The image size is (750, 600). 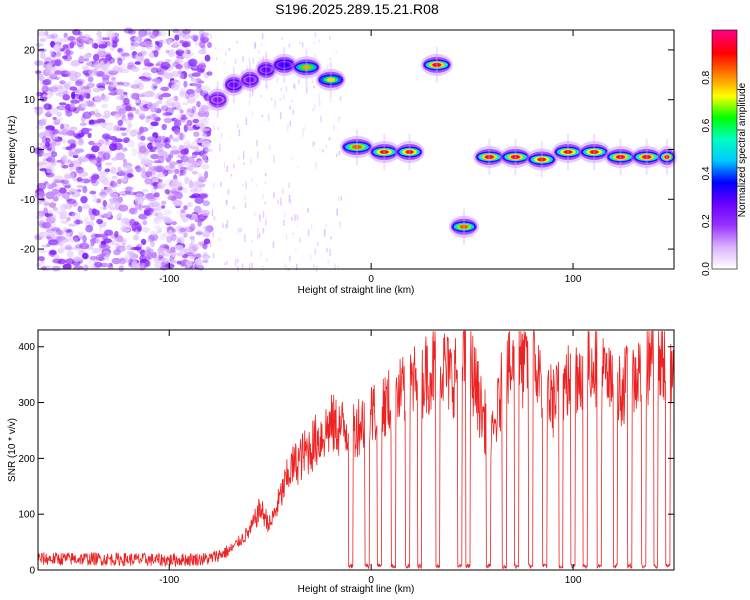 What do you see at coordinates (706, 173) in the screenshot?
I see `colorbar-ticks: 0.0 0.2 0.4 0.6 0.8` at bounding box center [706, 173].